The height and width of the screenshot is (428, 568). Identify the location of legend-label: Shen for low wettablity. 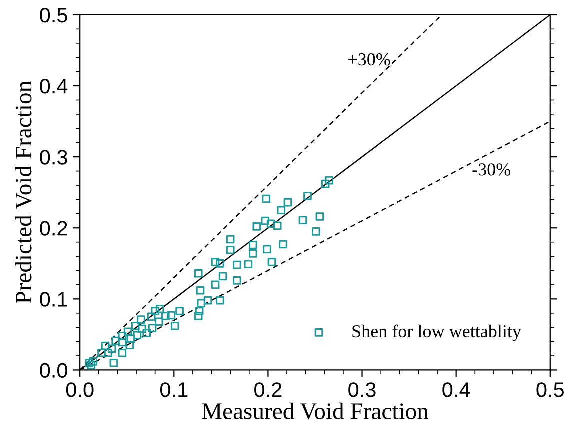
(437, 333).